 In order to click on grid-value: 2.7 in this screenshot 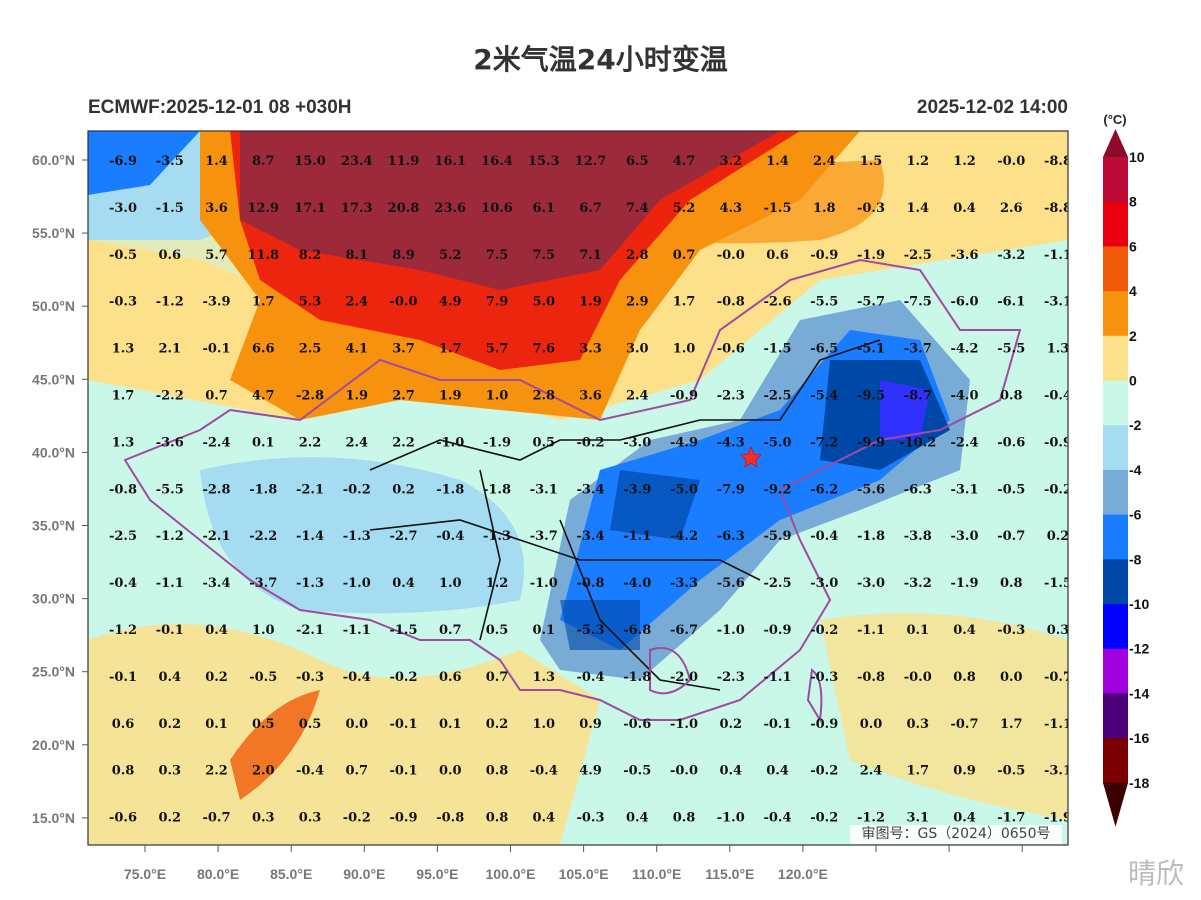, I will do `click(403, 396)`.